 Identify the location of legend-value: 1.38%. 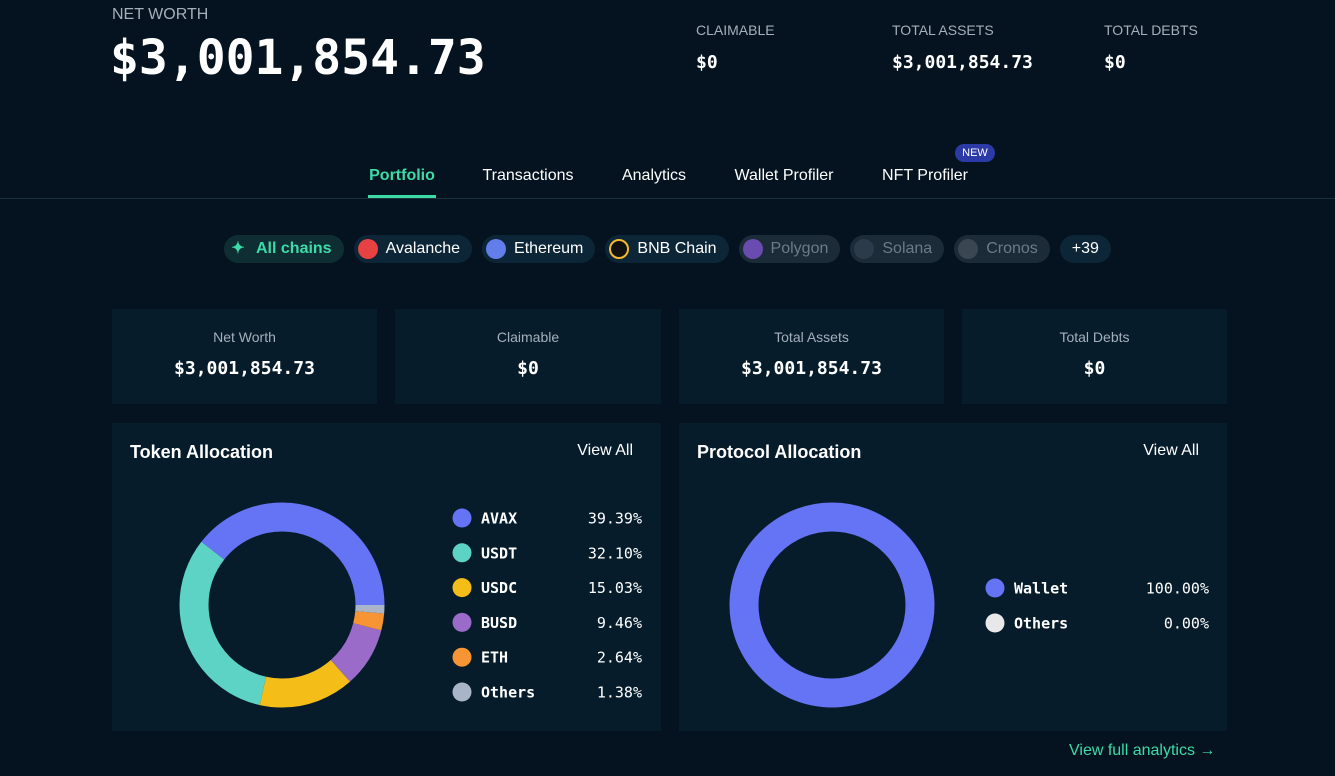
(619, 693).